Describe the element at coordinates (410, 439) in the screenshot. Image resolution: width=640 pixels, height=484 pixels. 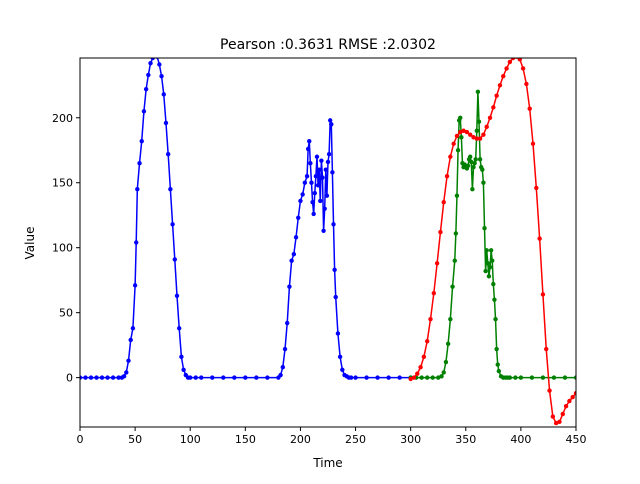
I see `x-tick-label: 300` at that location.